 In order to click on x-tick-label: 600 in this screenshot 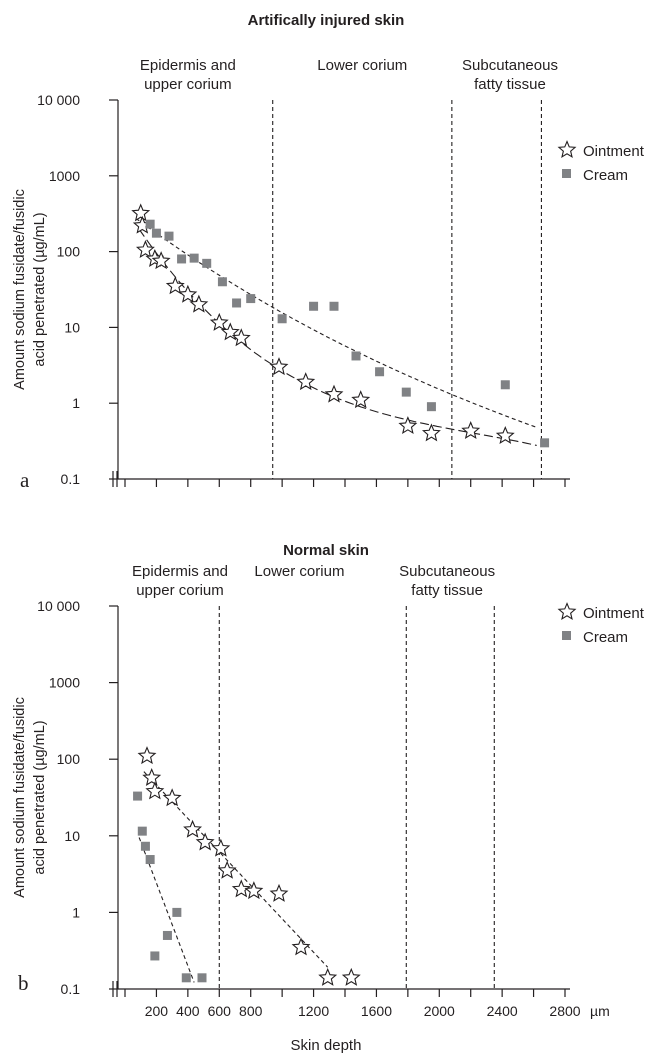, I will do `click(220, 1011)`.